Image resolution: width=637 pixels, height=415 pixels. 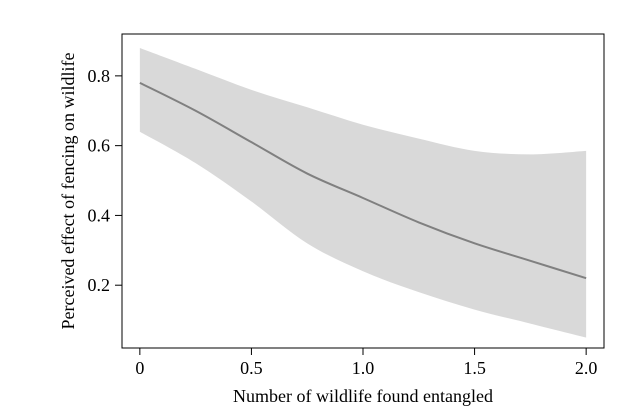 What do you see at coordinates (99, 76) in the screenshot?
I see `y-tick-label: 0.8` at bounding box center [99, 76].